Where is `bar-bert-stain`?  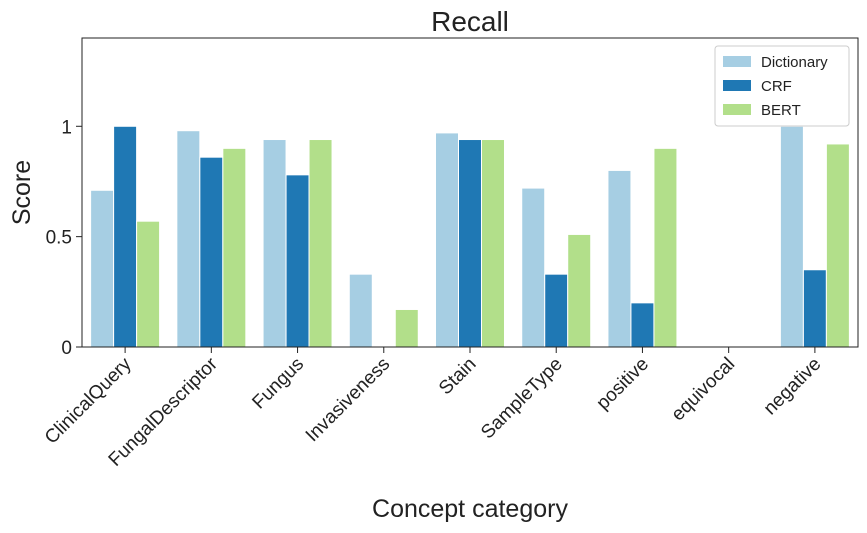
bar-bert-stain is located at coordinates (492, 243).